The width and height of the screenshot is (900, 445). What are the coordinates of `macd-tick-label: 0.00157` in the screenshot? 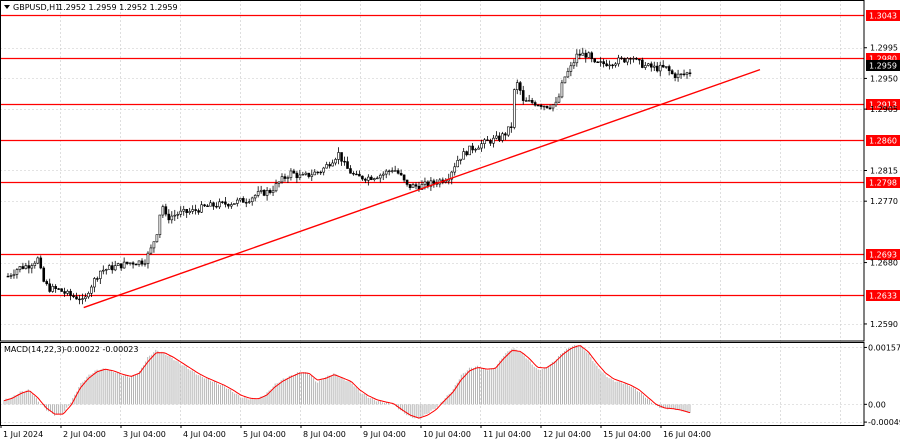 It's located at (884, 347).